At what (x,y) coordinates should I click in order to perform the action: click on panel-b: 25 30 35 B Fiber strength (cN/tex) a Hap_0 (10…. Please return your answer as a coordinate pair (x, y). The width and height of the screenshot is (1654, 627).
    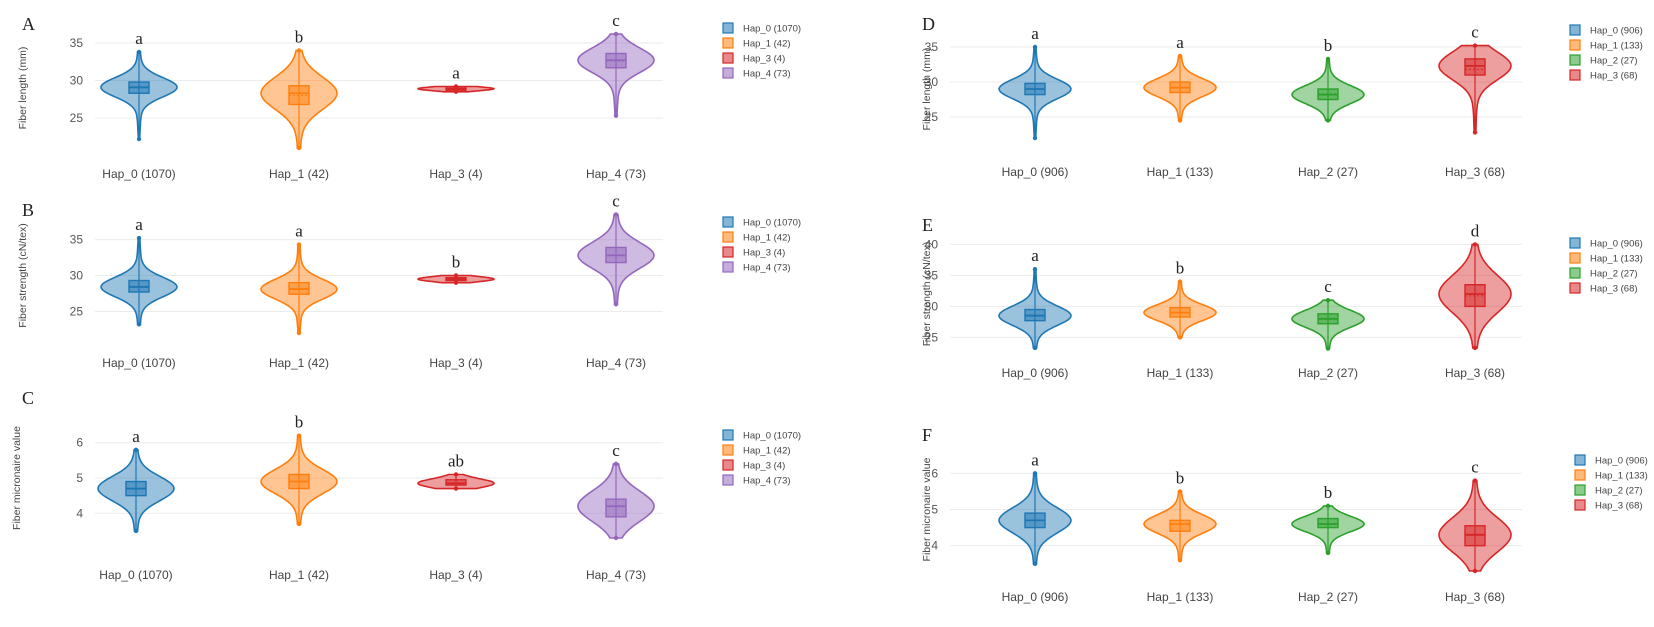
    Looking at the image, I should click on (409, 280).